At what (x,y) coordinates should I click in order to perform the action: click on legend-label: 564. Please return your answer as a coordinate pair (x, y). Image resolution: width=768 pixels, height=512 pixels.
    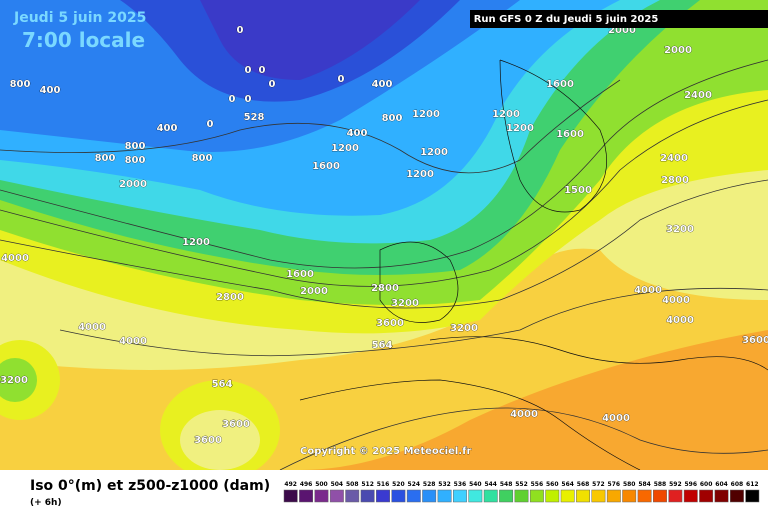
    Looking at the image, I should click on (567, 484).